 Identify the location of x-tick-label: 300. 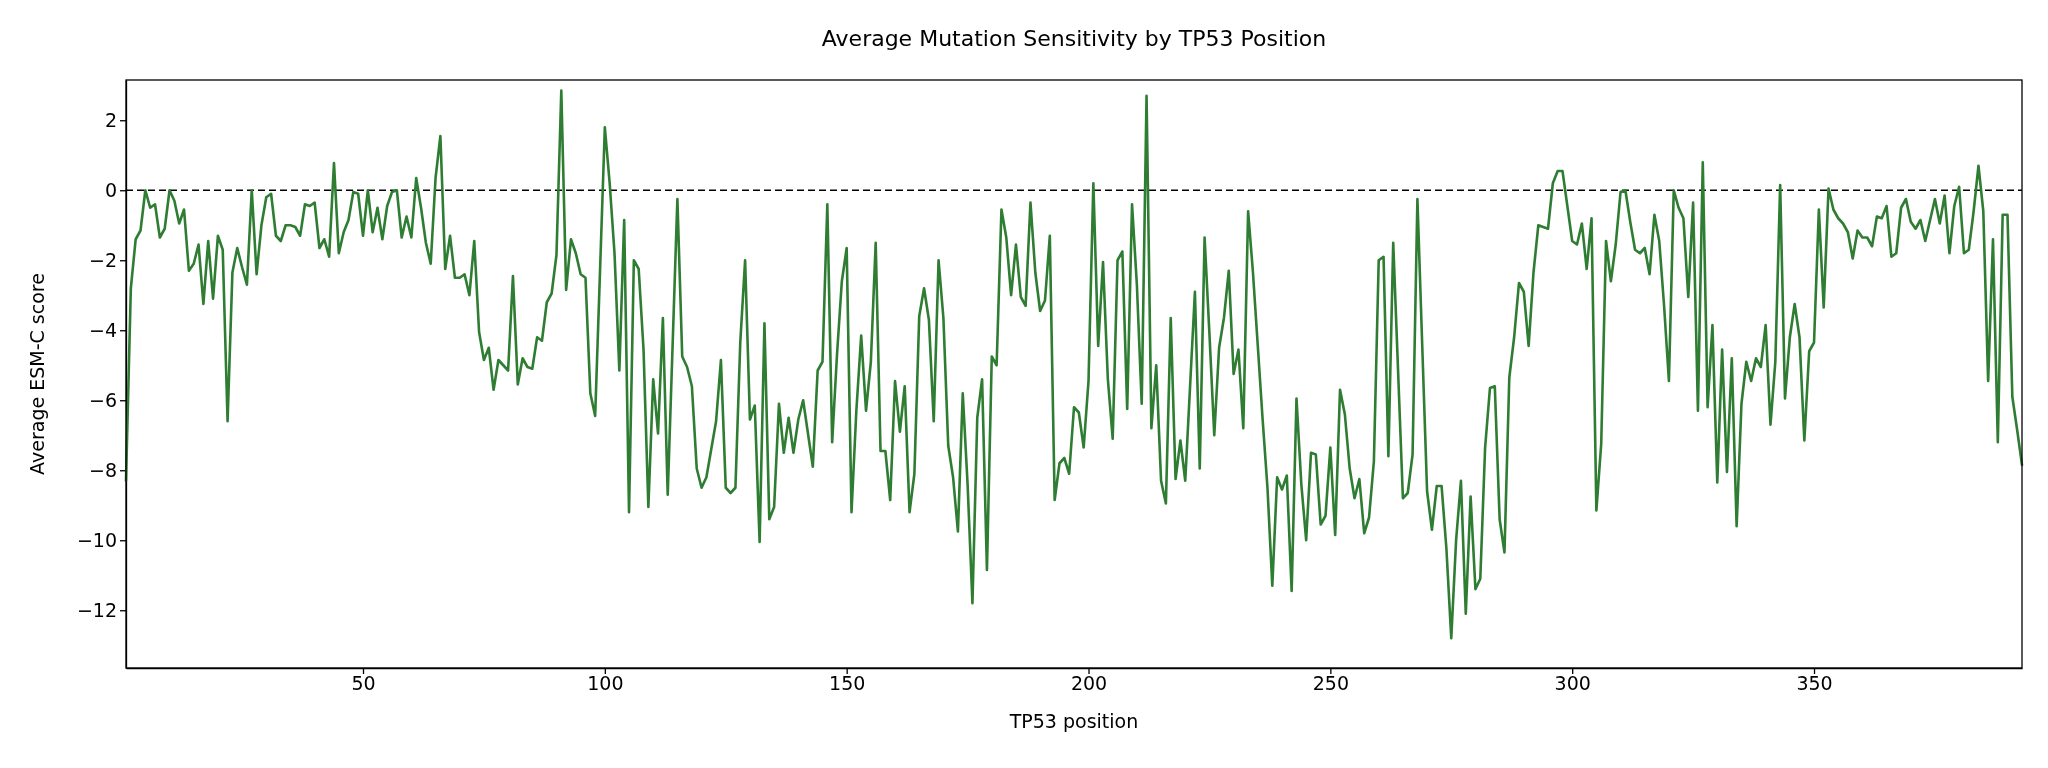
(1572, 683).